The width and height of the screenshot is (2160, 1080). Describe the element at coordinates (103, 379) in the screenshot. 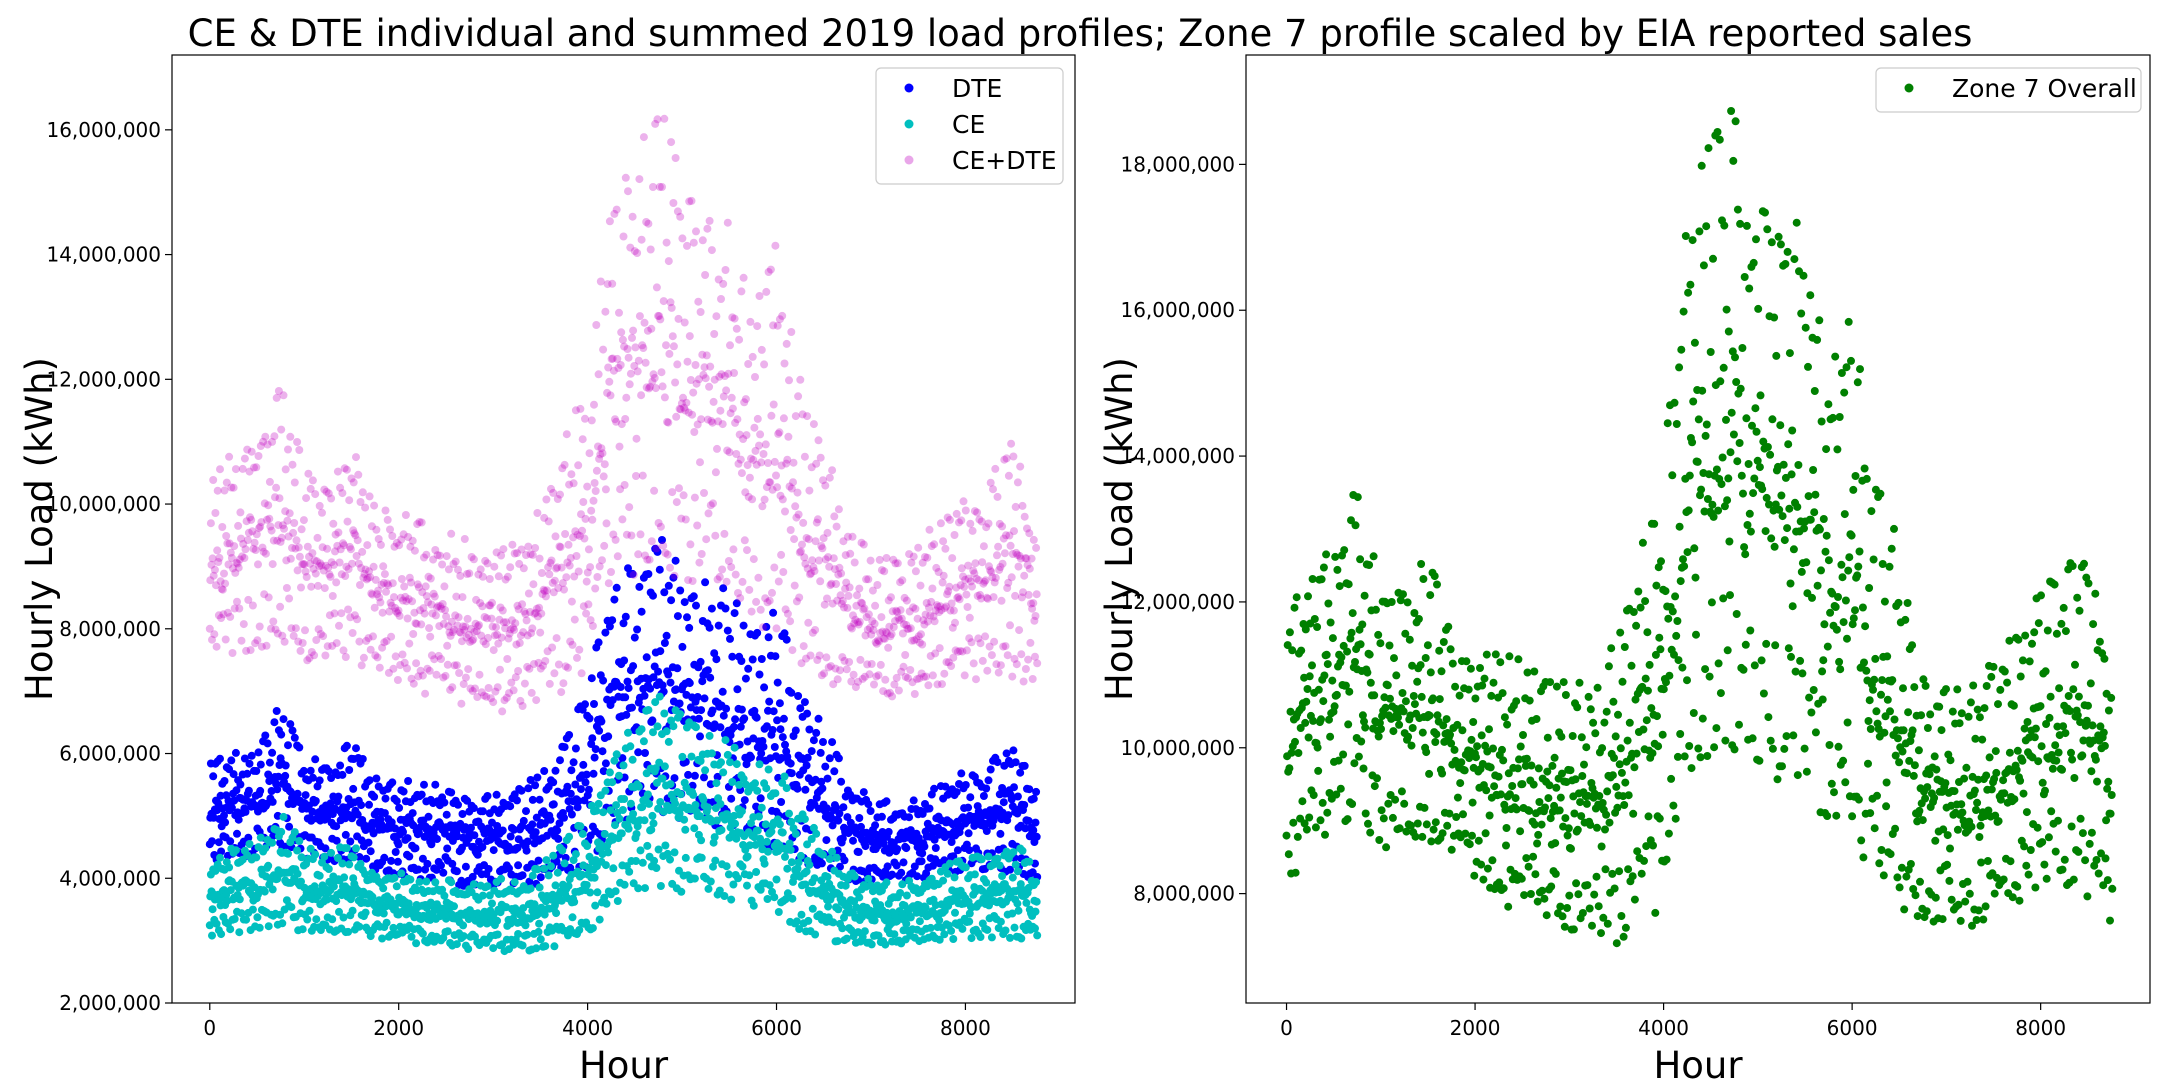

I see `y-tick-label: 12,000,000` at that location.